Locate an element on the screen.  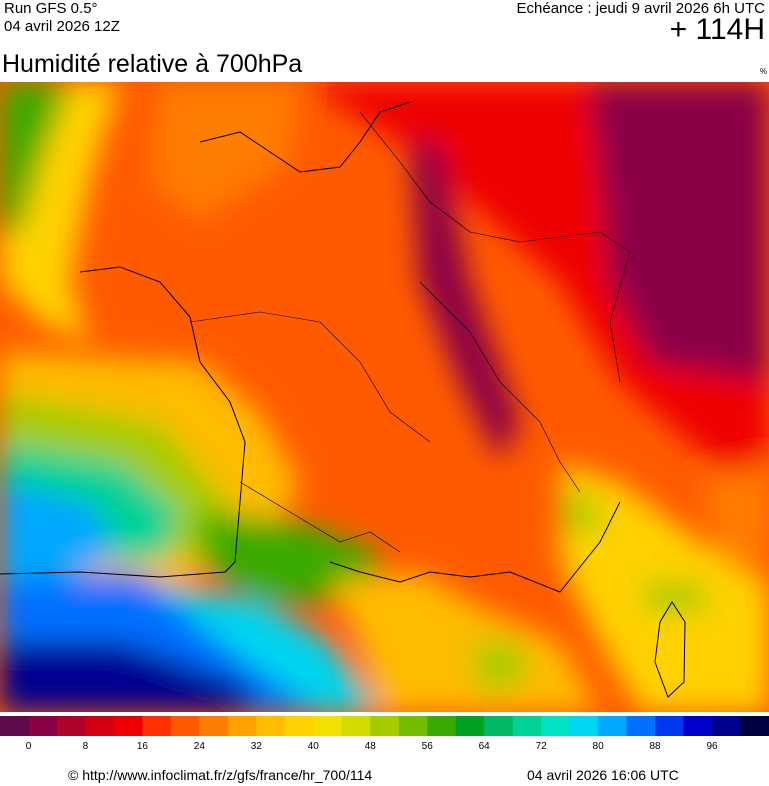
scale-tick-label: 72 is located at coordinates (542, 746).